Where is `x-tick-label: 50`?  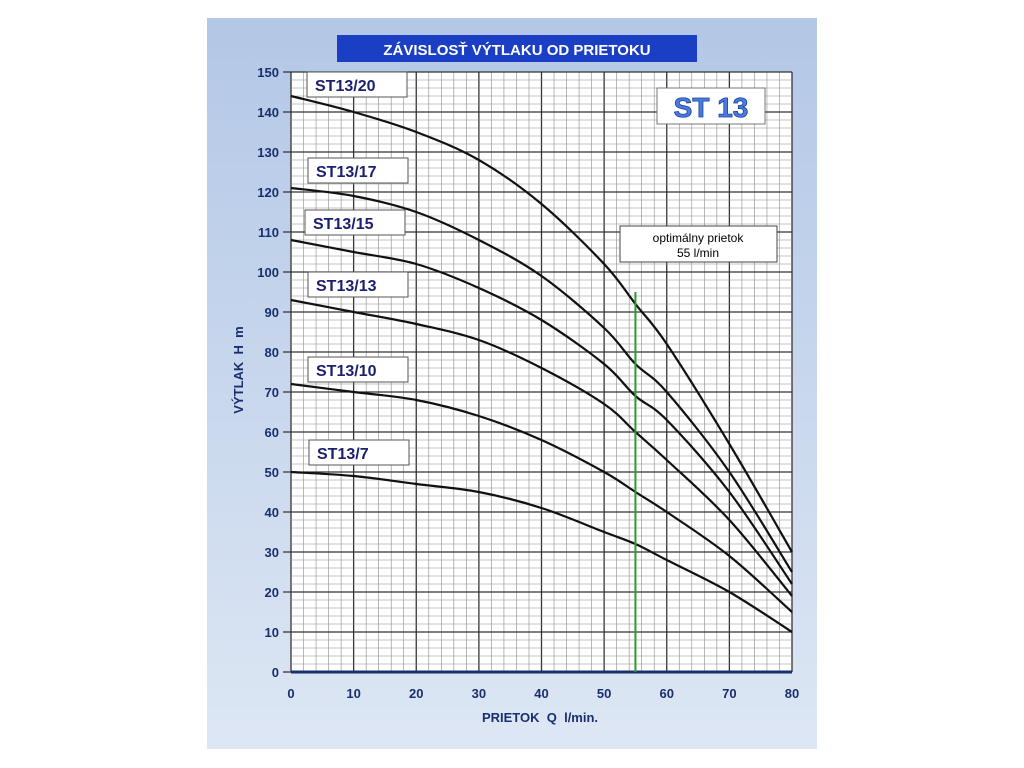
x-tick-label: 50 is located at coordinates (604, 693).